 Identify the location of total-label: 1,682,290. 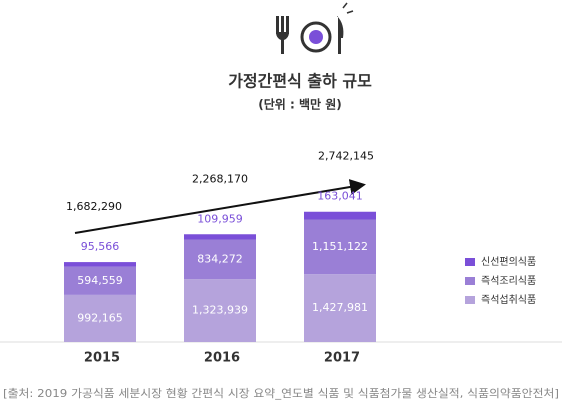
(94, 206).